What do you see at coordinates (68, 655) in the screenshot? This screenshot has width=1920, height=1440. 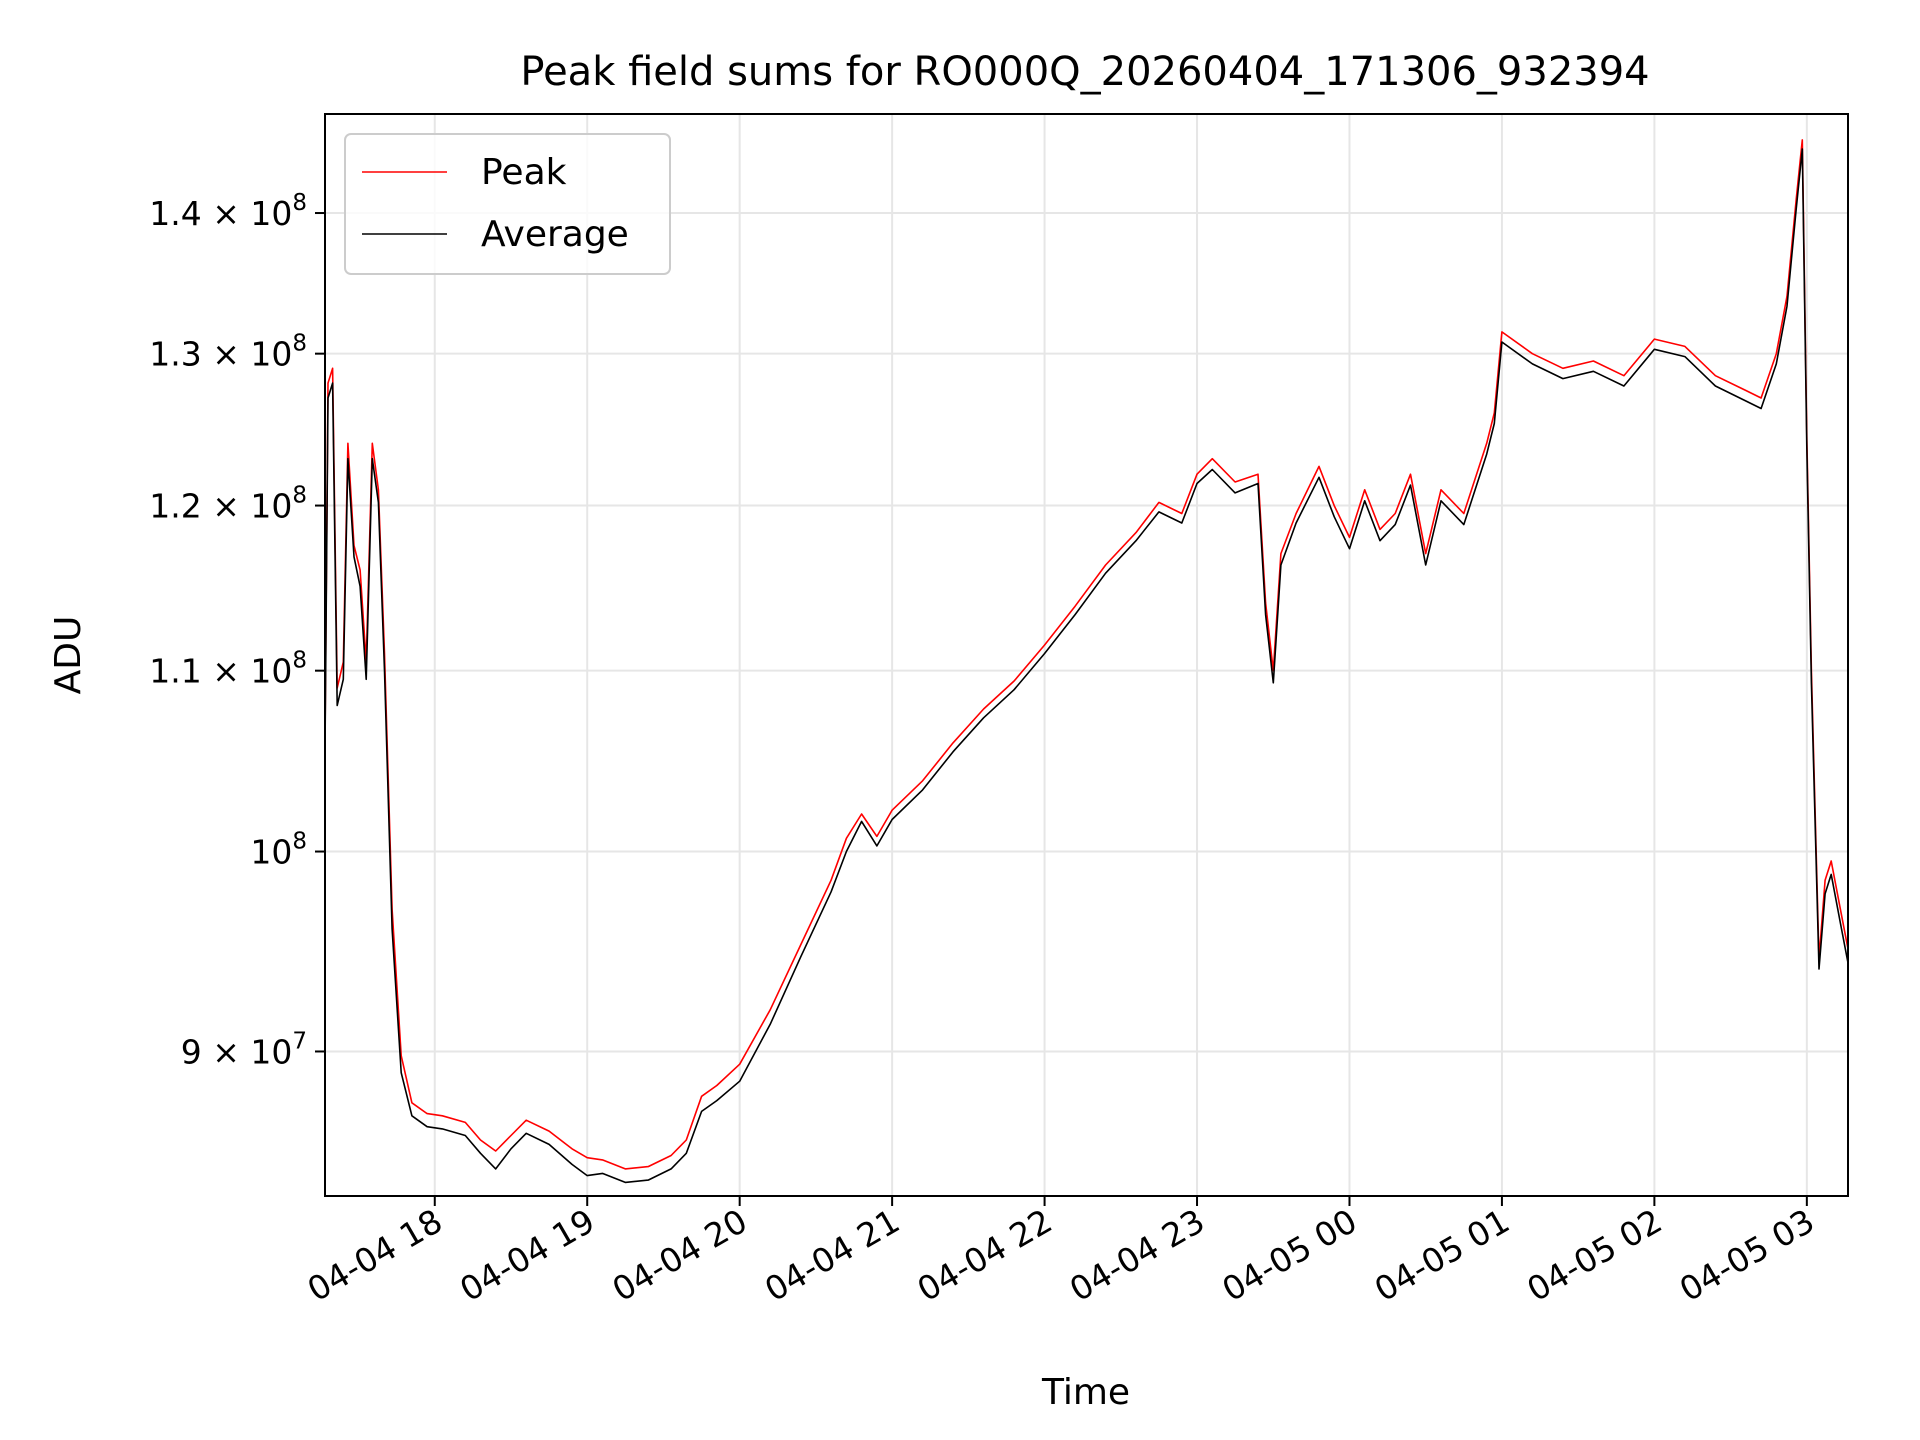 I see `y-axis-label: ADU` at bounding box center [68, 655].